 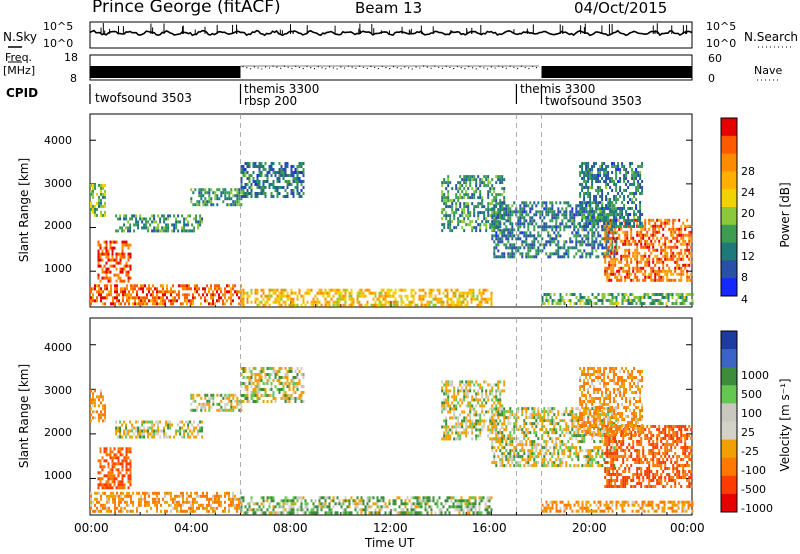 I want to click on nave-dot, so click(x=487, y=69).